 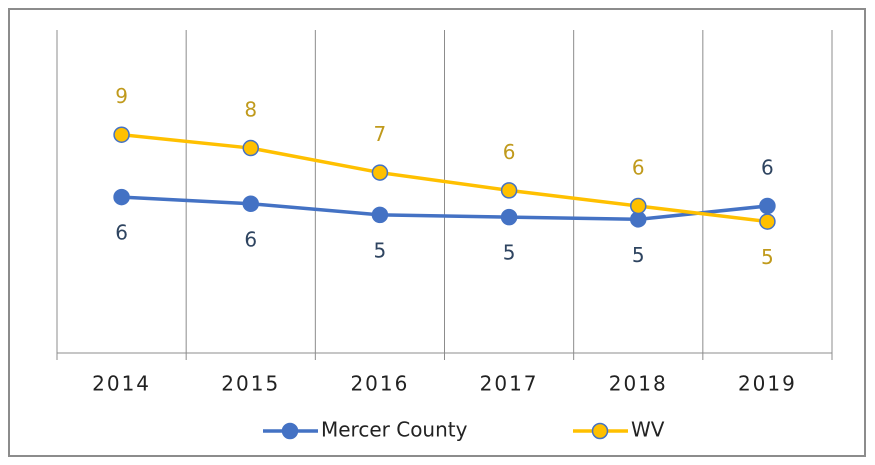 What do you see at coordinates (121, 96) in the screenshot?
I see `data-label: 9` at bounding box center [121, 96].